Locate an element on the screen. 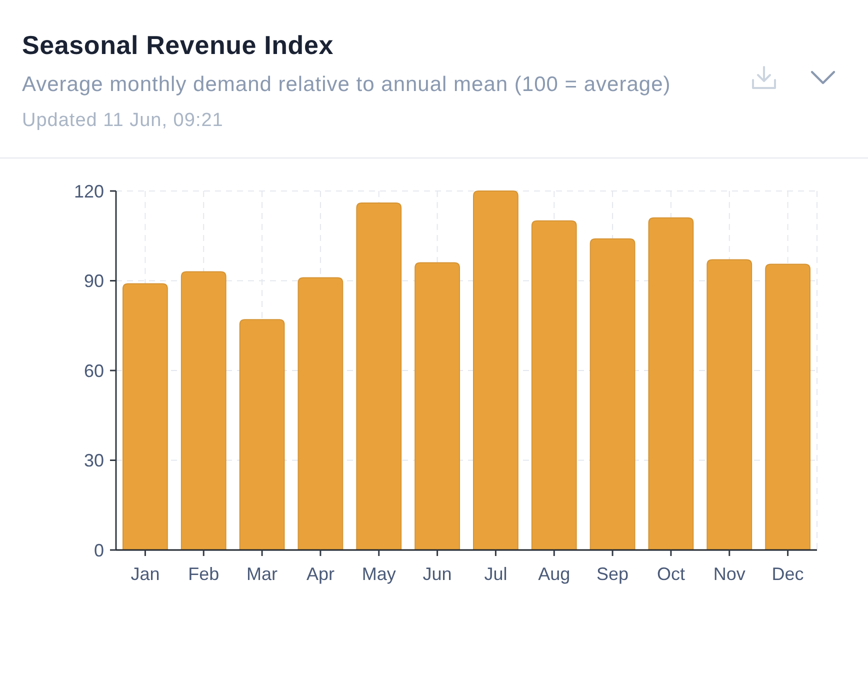 The height and width of the screenshot is (676, 868). y-tick-label: 60 is located at coordinates (94, 370).